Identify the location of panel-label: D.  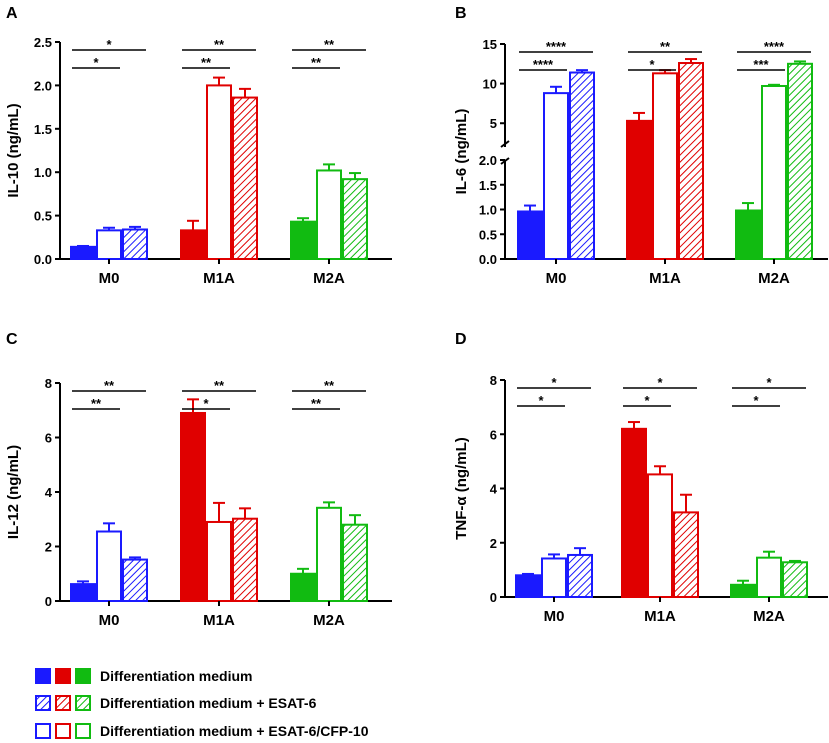
(461, 339).